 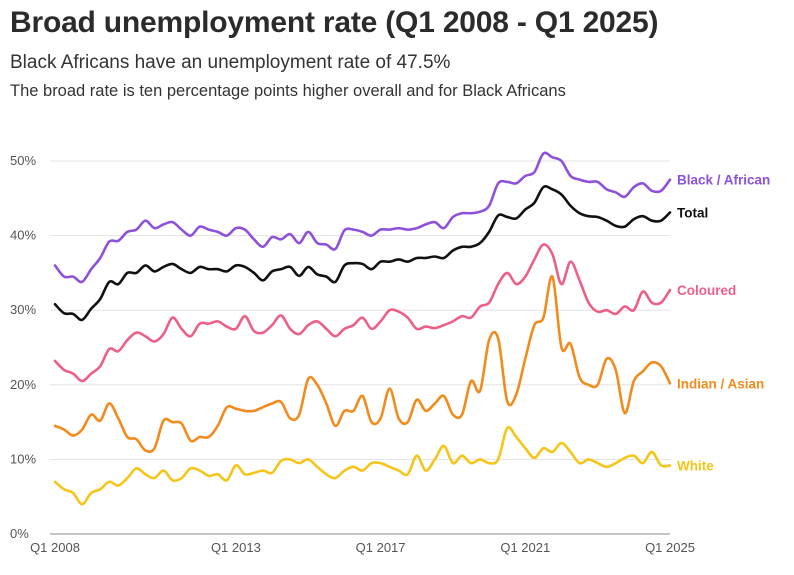 I want to click on y-tick-label: 20%, so click(x=23, y=384).